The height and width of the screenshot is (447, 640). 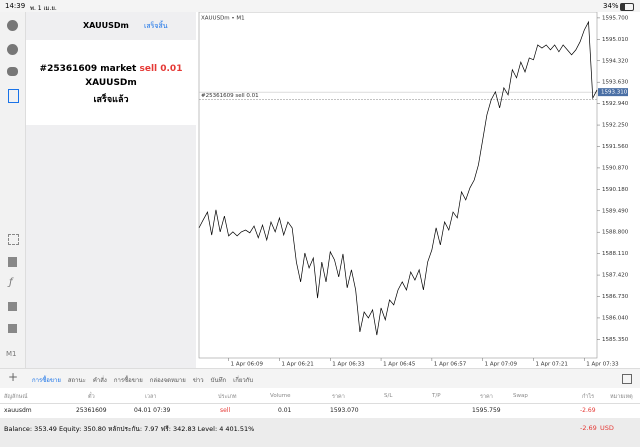 What do you see at coordinates (227, 397) in the screenshot?
I see `column-header: ประเภท` at bounding box center [227, 397].